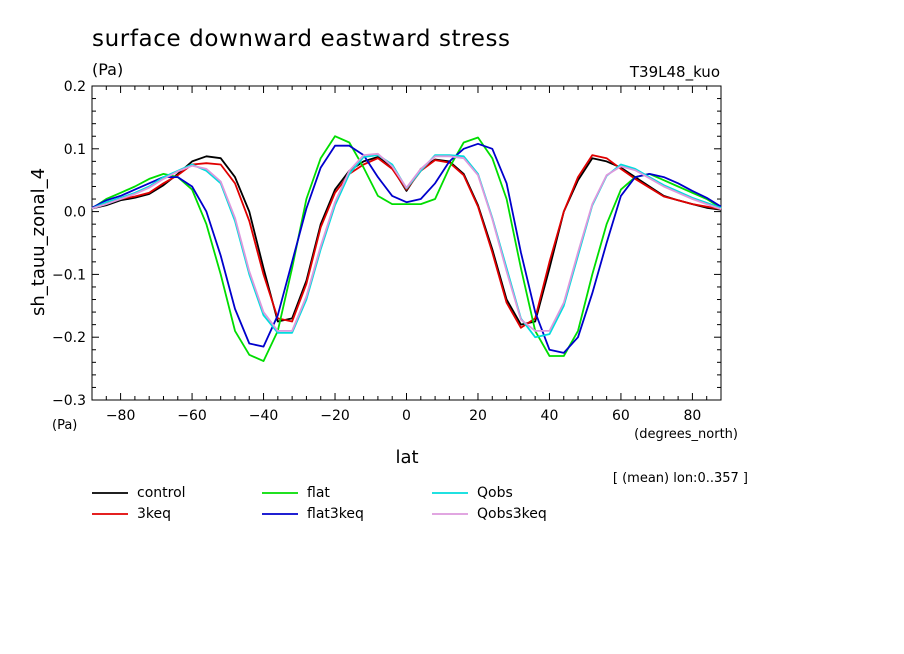 The image size is (904, 654). Describe the element at coordinates (674, 72) in the screenshot. I see `run-label: T39L48_kuo` at that location.